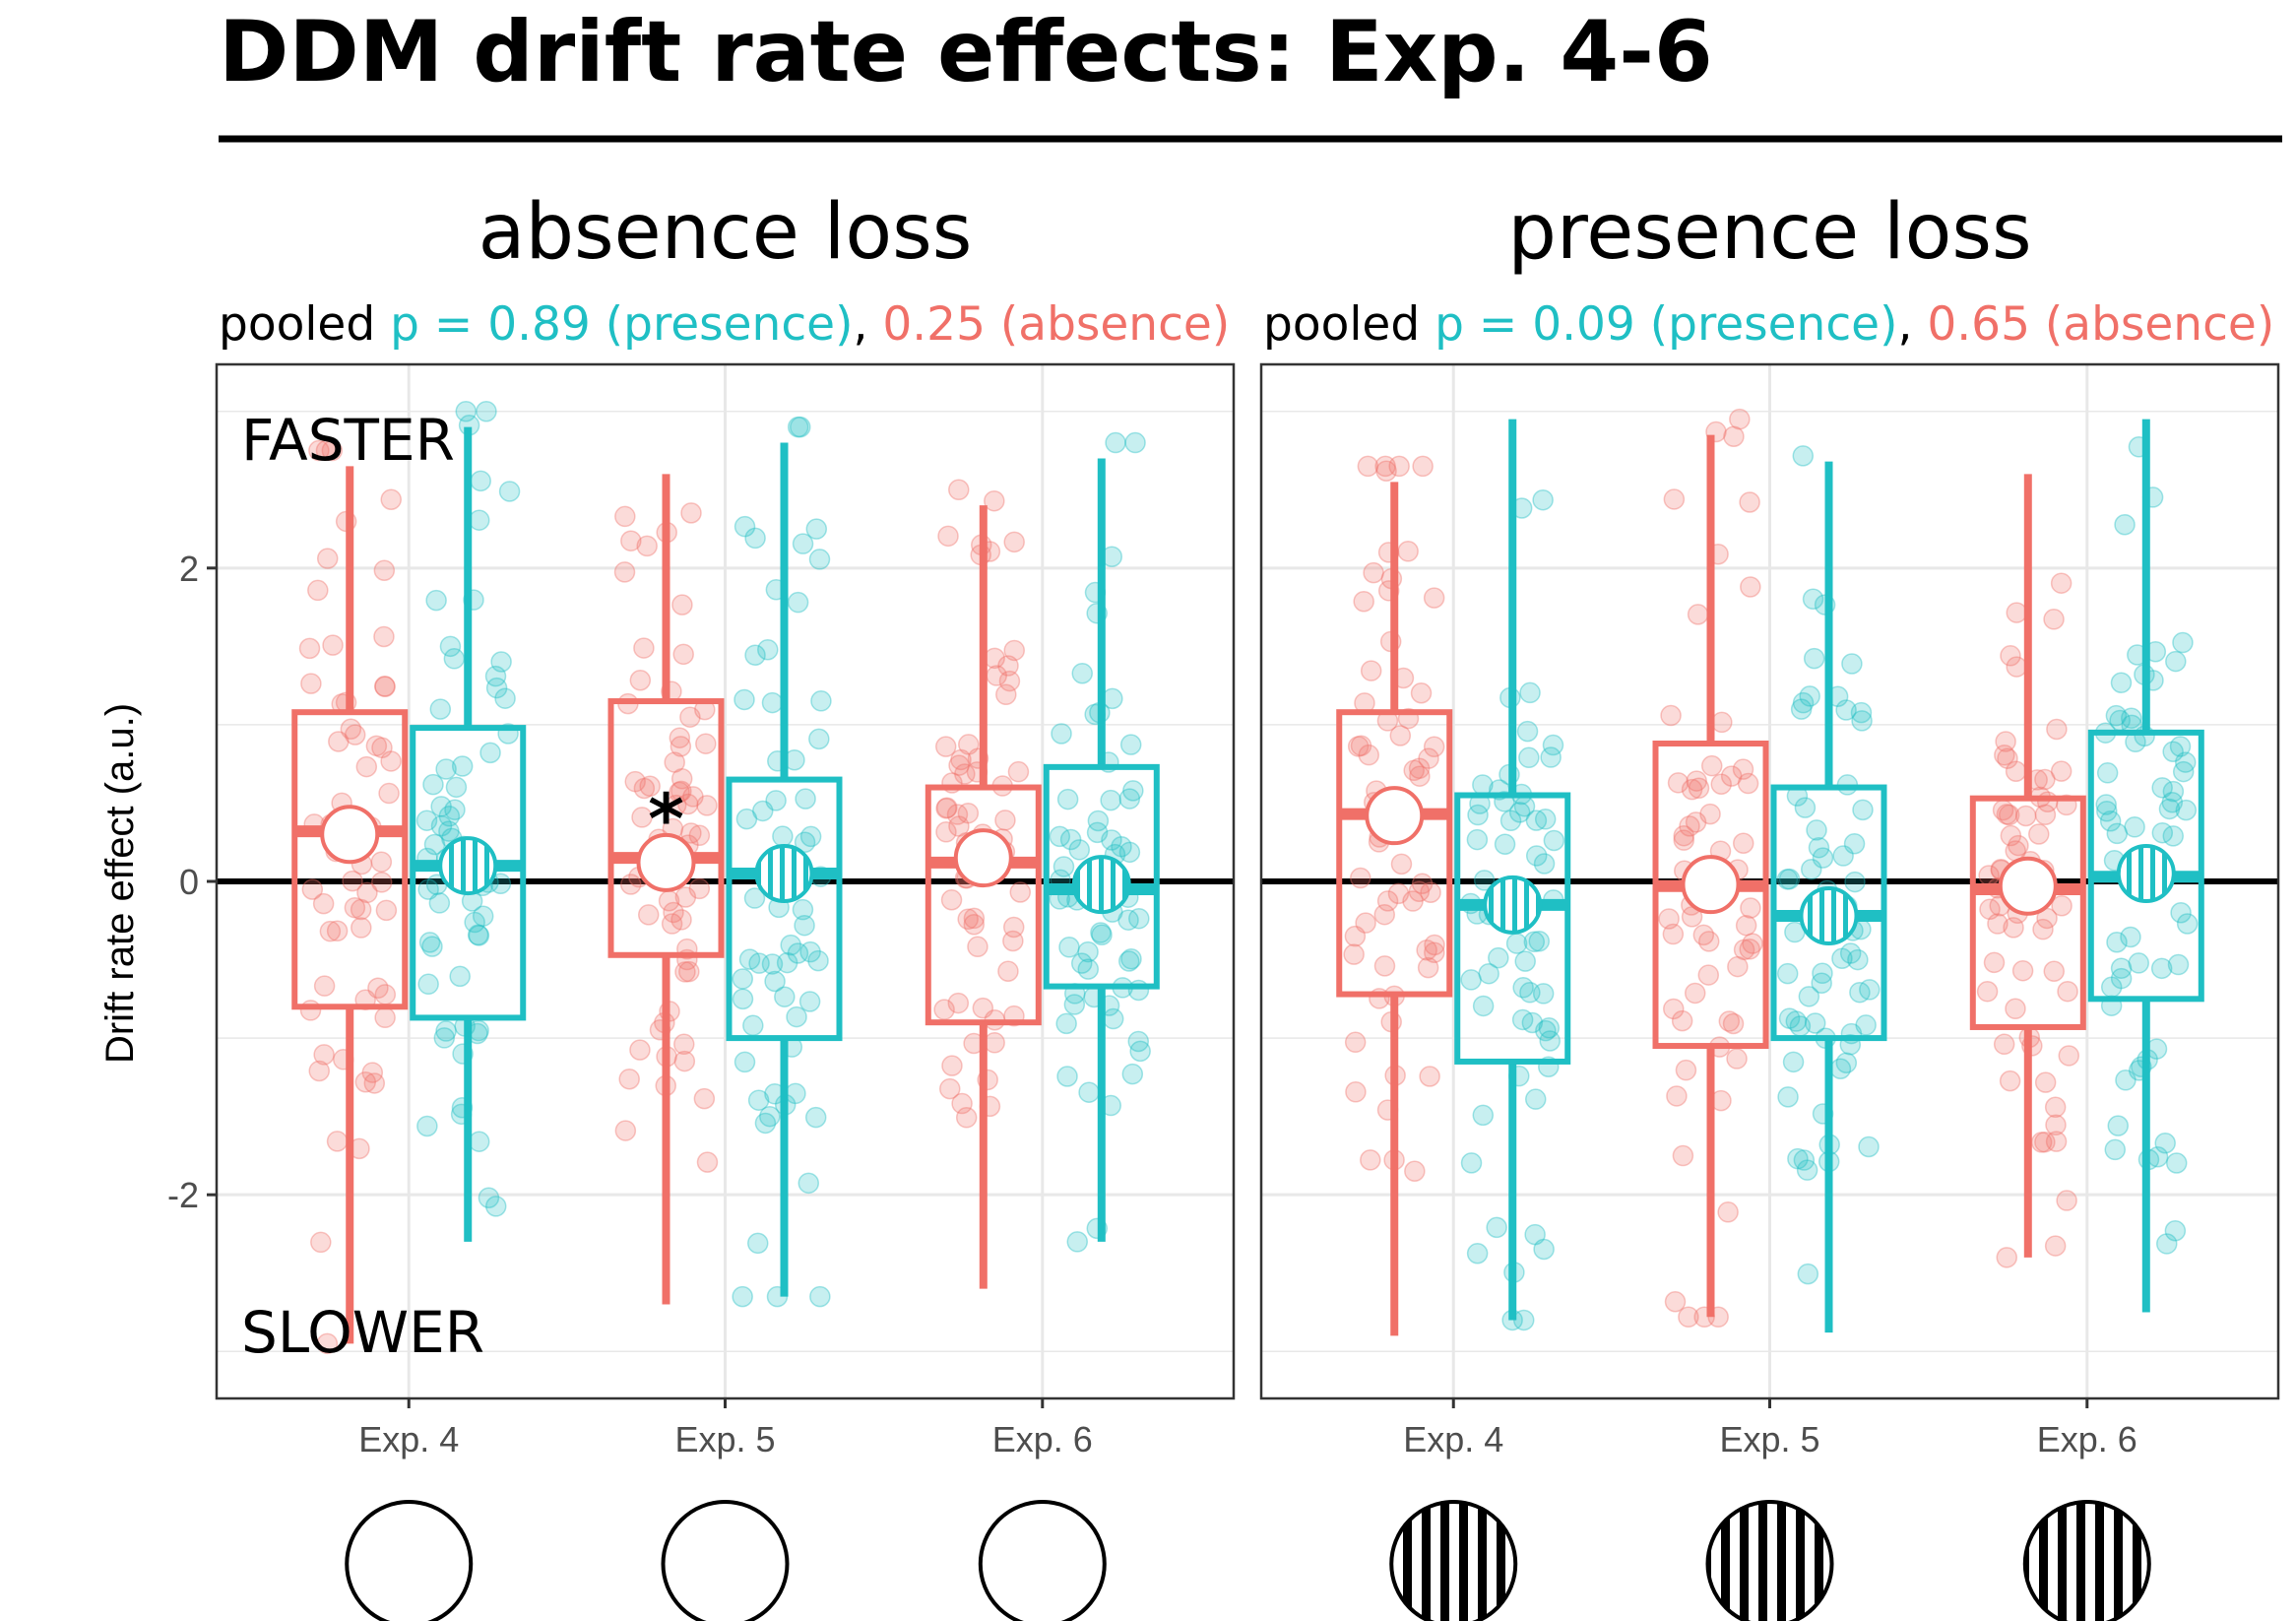  I want to click on mean-marker, so click(2146, 874).